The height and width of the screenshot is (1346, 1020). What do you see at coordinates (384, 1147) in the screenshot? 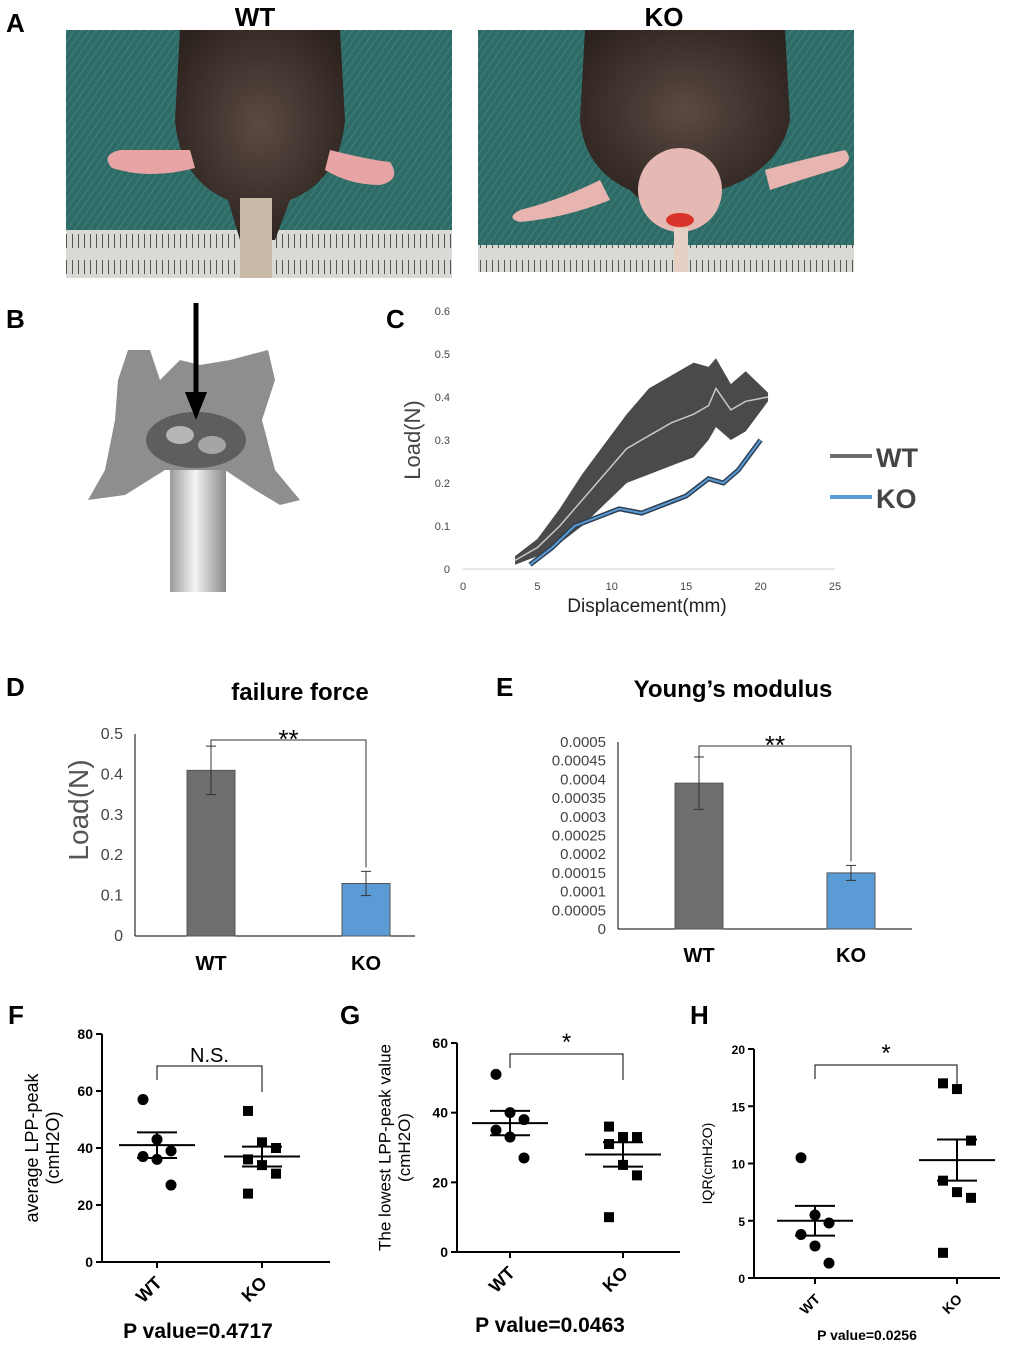
I see `y-axis-label-line: The lowest LPP-peak value` at bounding box center [384, 1147].